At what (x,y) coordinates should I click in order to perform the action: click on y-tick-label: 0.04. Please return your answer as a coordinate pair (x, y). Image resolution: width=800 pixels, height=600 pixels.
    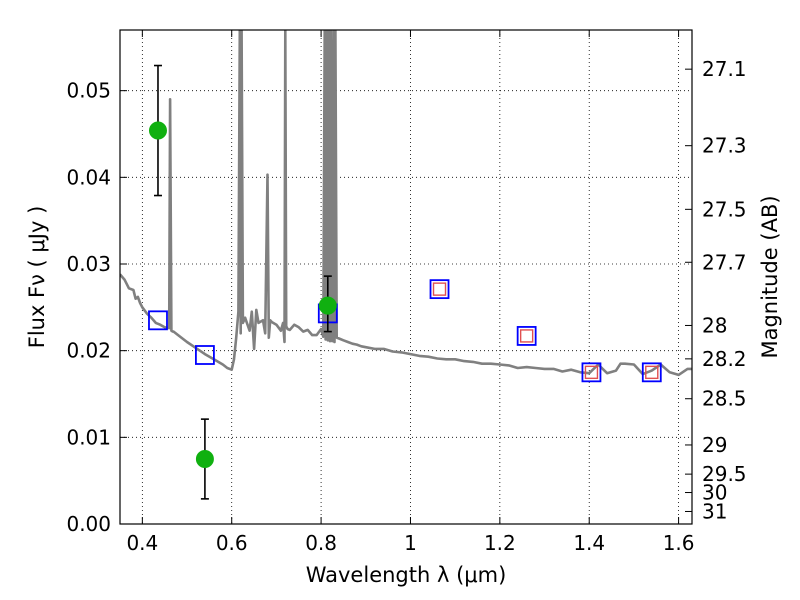
    Looking at the image, I should click on (88, 177).